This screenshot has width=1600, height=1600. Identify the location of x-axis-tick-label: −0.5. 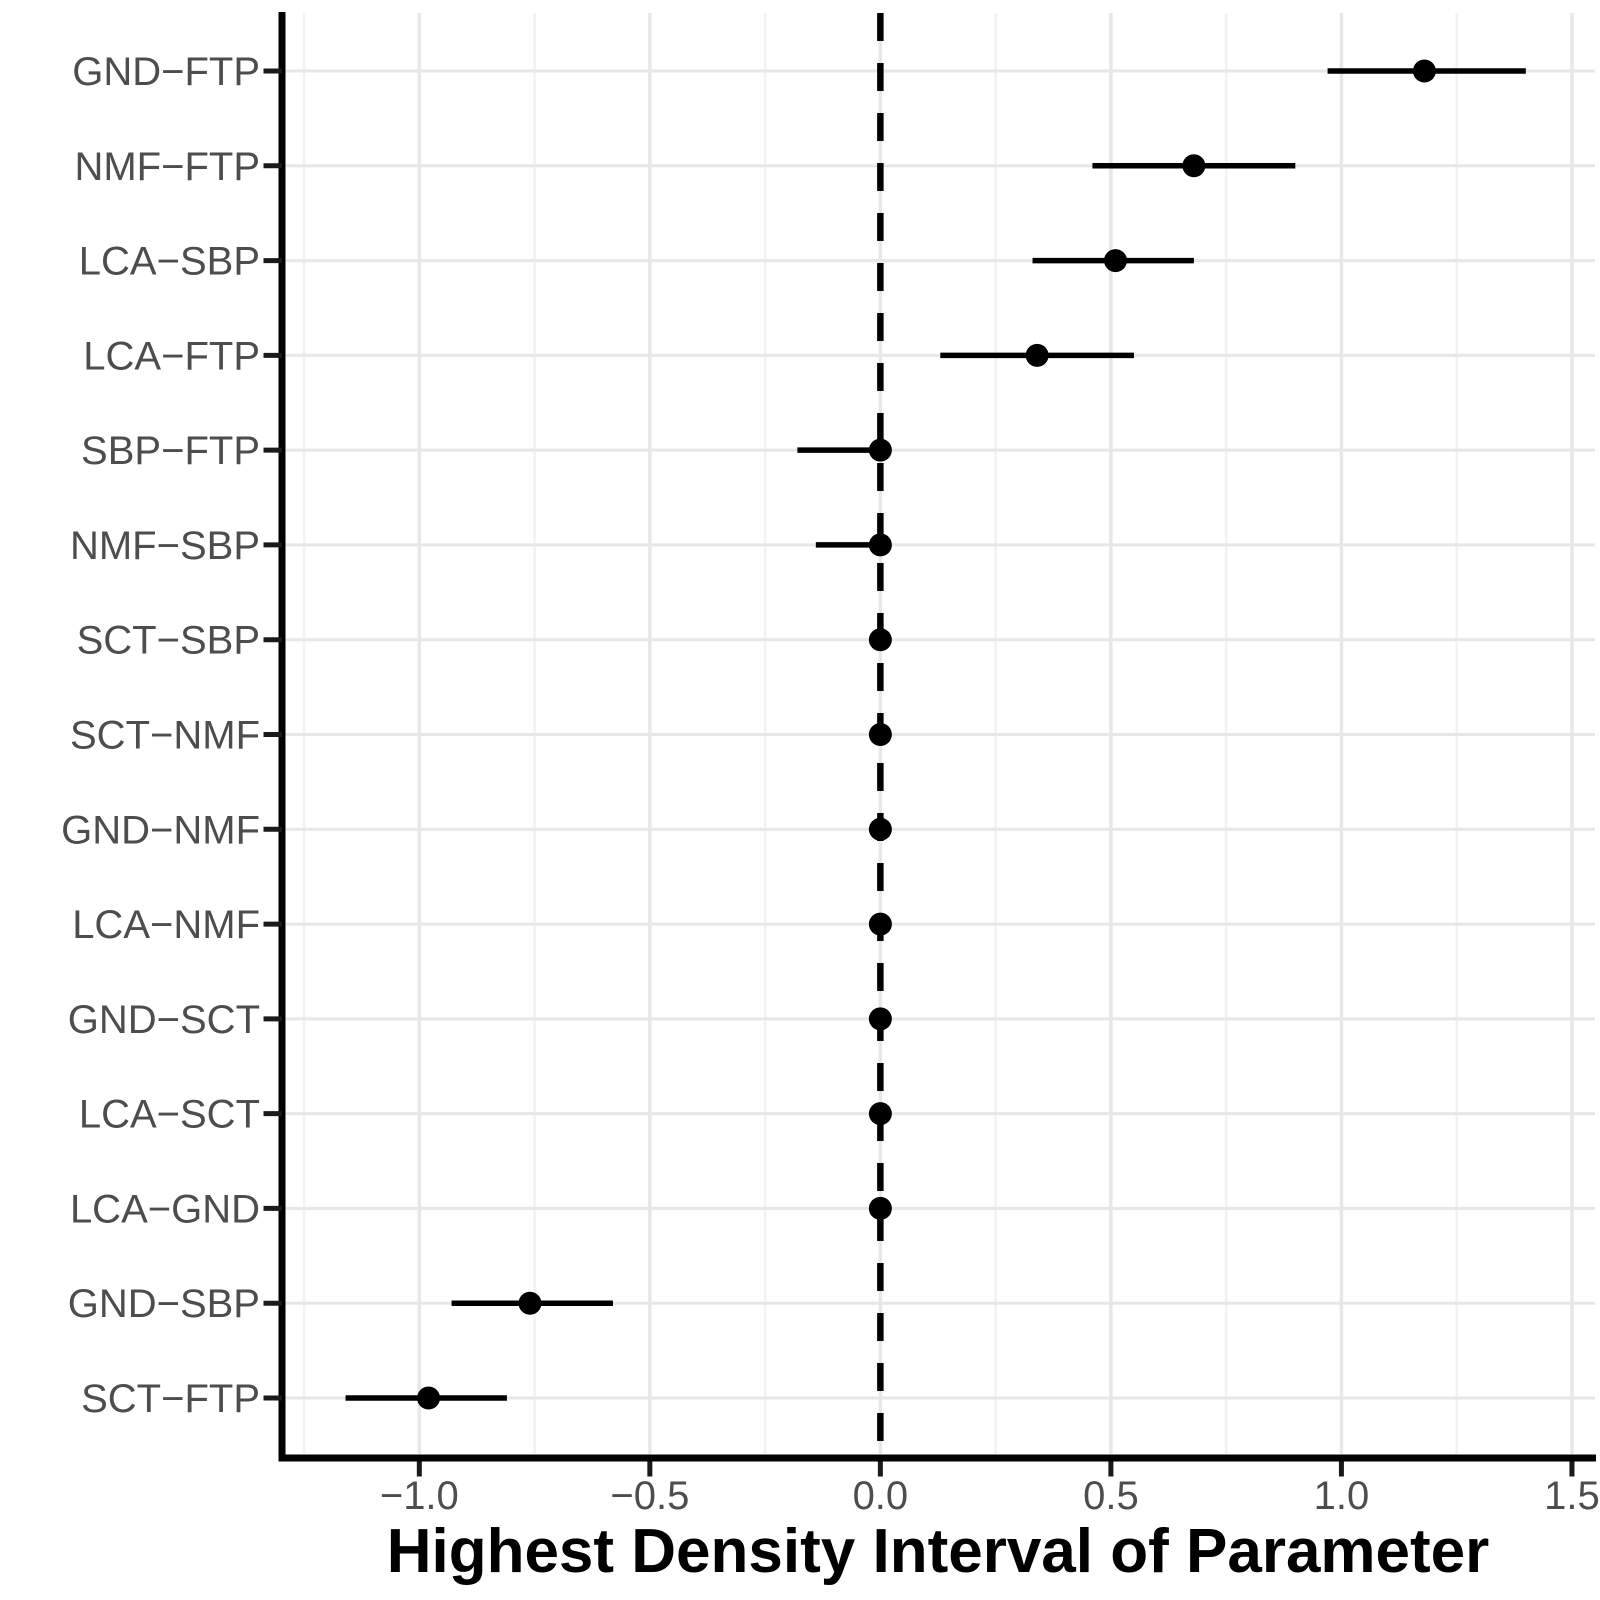
(649, 1496).